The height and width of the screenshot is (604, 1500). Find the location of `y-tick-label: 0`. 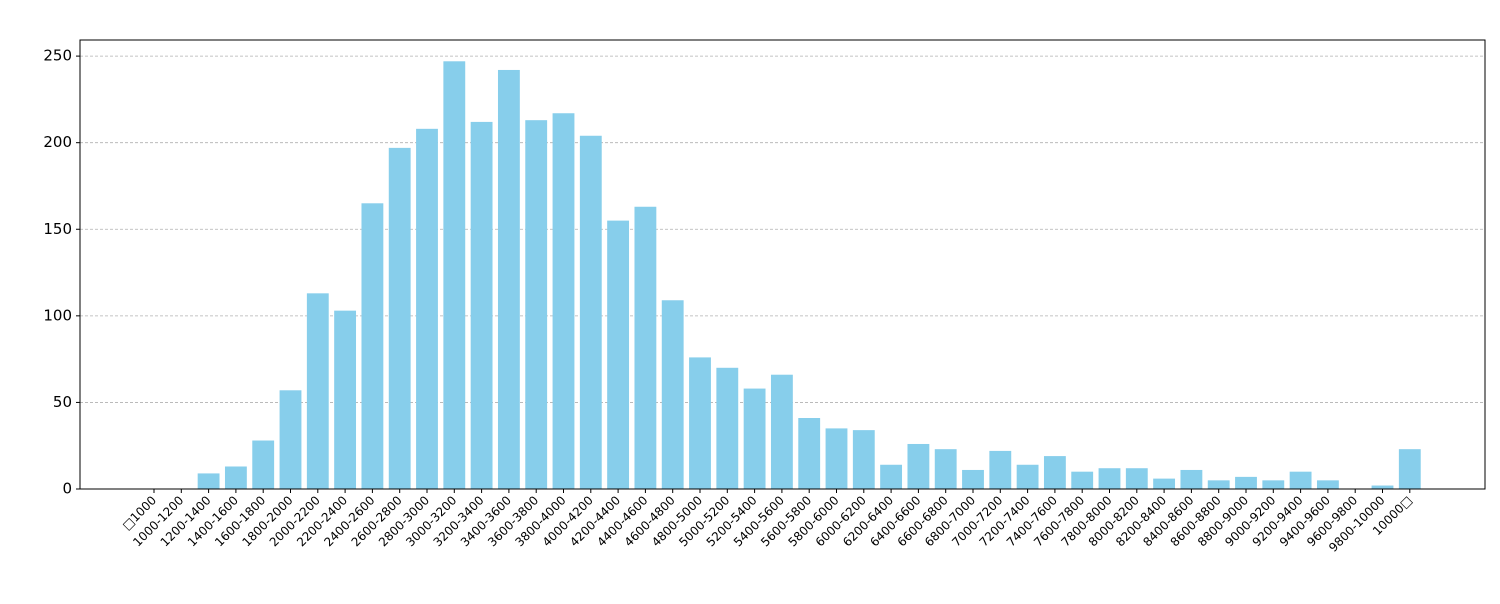

y-tick-label: 0 is located at coordinates (67, 489).